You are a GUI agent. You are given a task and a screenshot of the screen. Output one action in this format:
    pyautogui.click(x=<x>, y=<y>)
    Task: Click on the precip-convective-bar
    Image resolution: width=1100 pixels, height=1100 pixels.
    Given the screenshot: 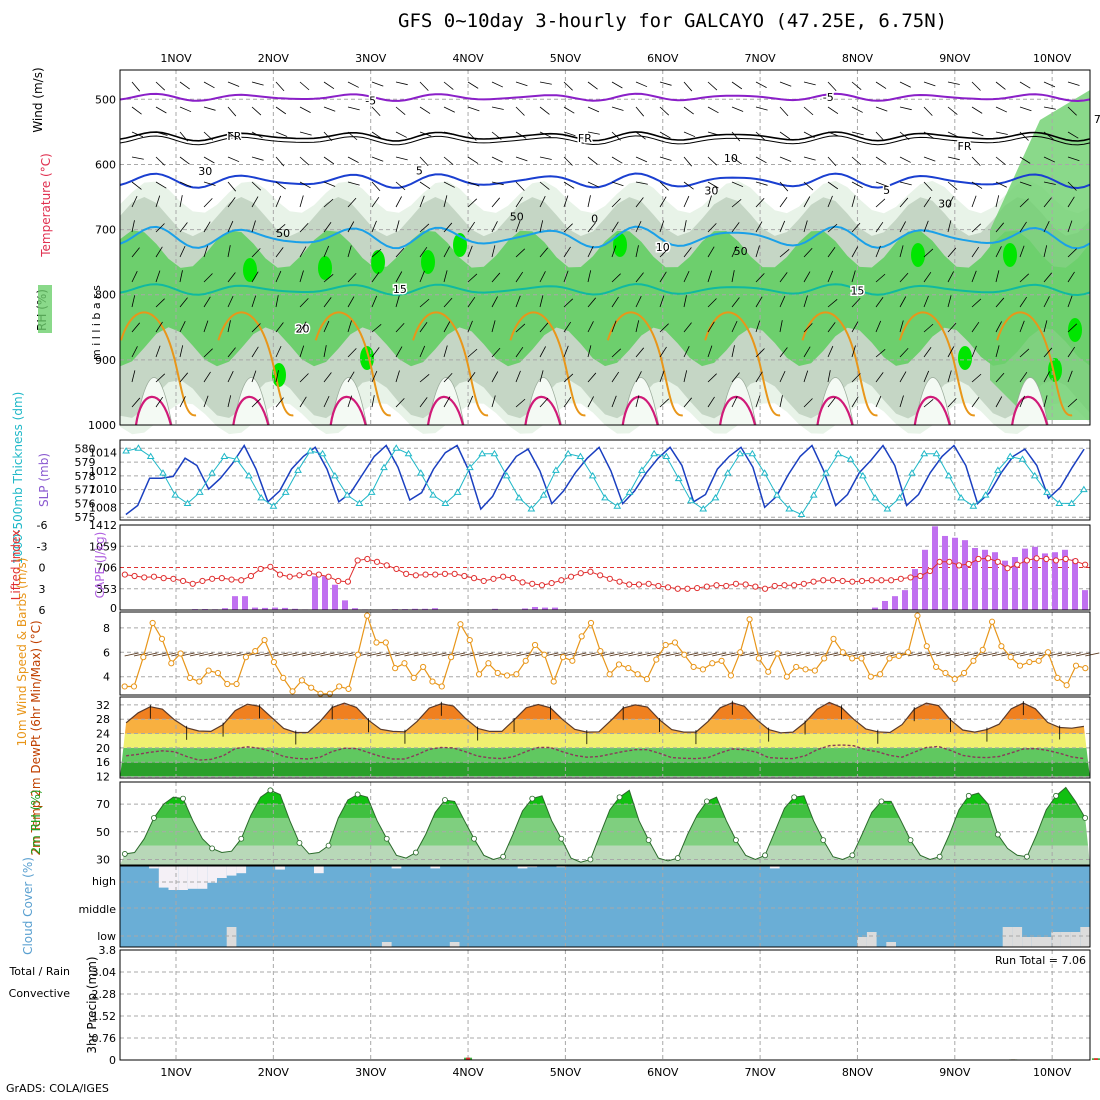 What is the action you would take?
    pyautogui.click(x=468, y=1058)
    